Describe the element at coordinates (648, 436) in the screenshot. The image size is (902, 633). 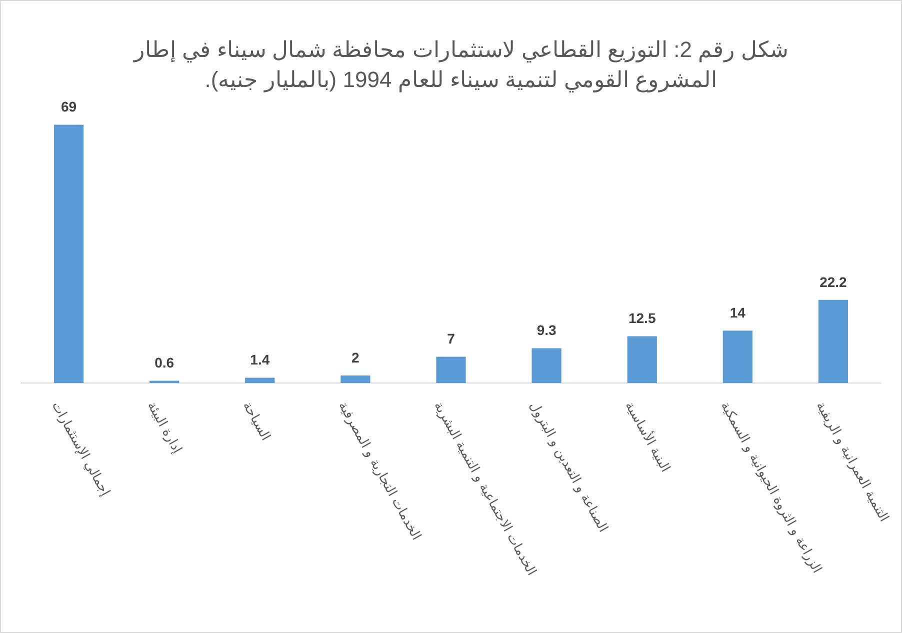
I see `x-tick-label: البنية الأساسية` at that location.